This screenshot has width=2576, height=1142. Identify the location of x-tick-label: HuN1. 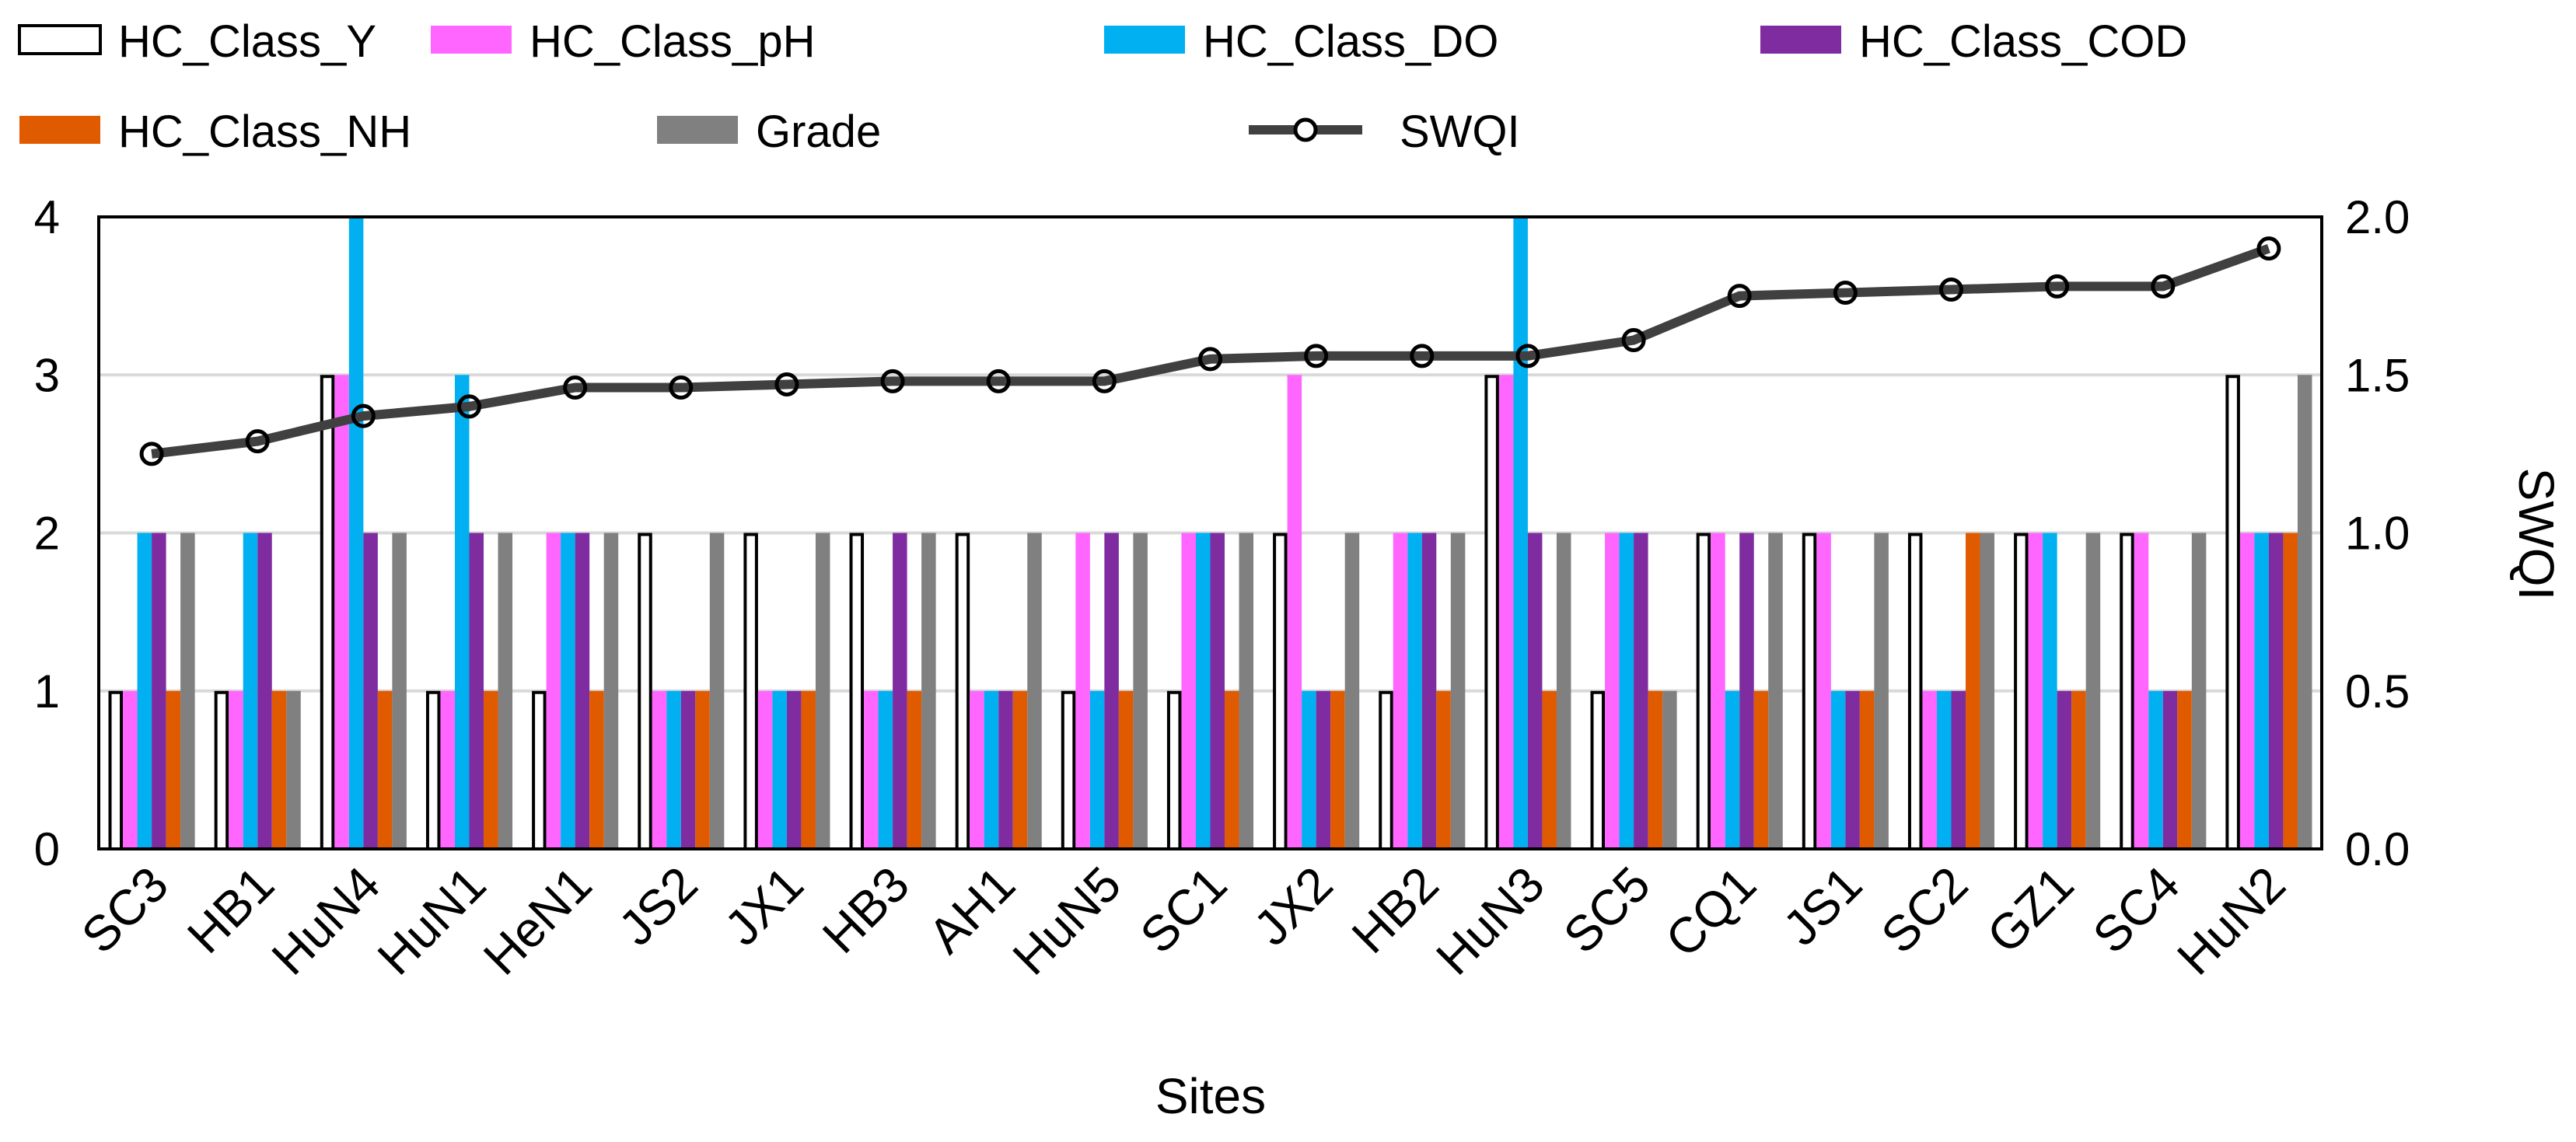
(432, 921).